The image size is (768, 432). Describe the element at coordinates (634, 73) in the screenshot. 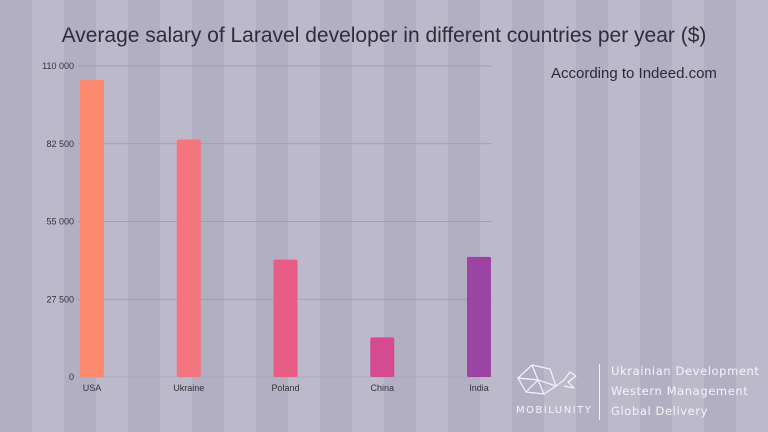

I see `chart-subtitle: According to Indeed.com` at that location.